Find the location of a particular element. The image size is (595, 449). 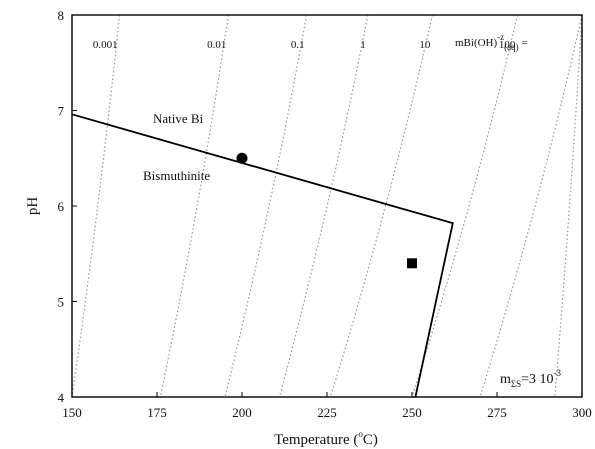

isopleth-label: 10 is located at coordinates (425, 45).